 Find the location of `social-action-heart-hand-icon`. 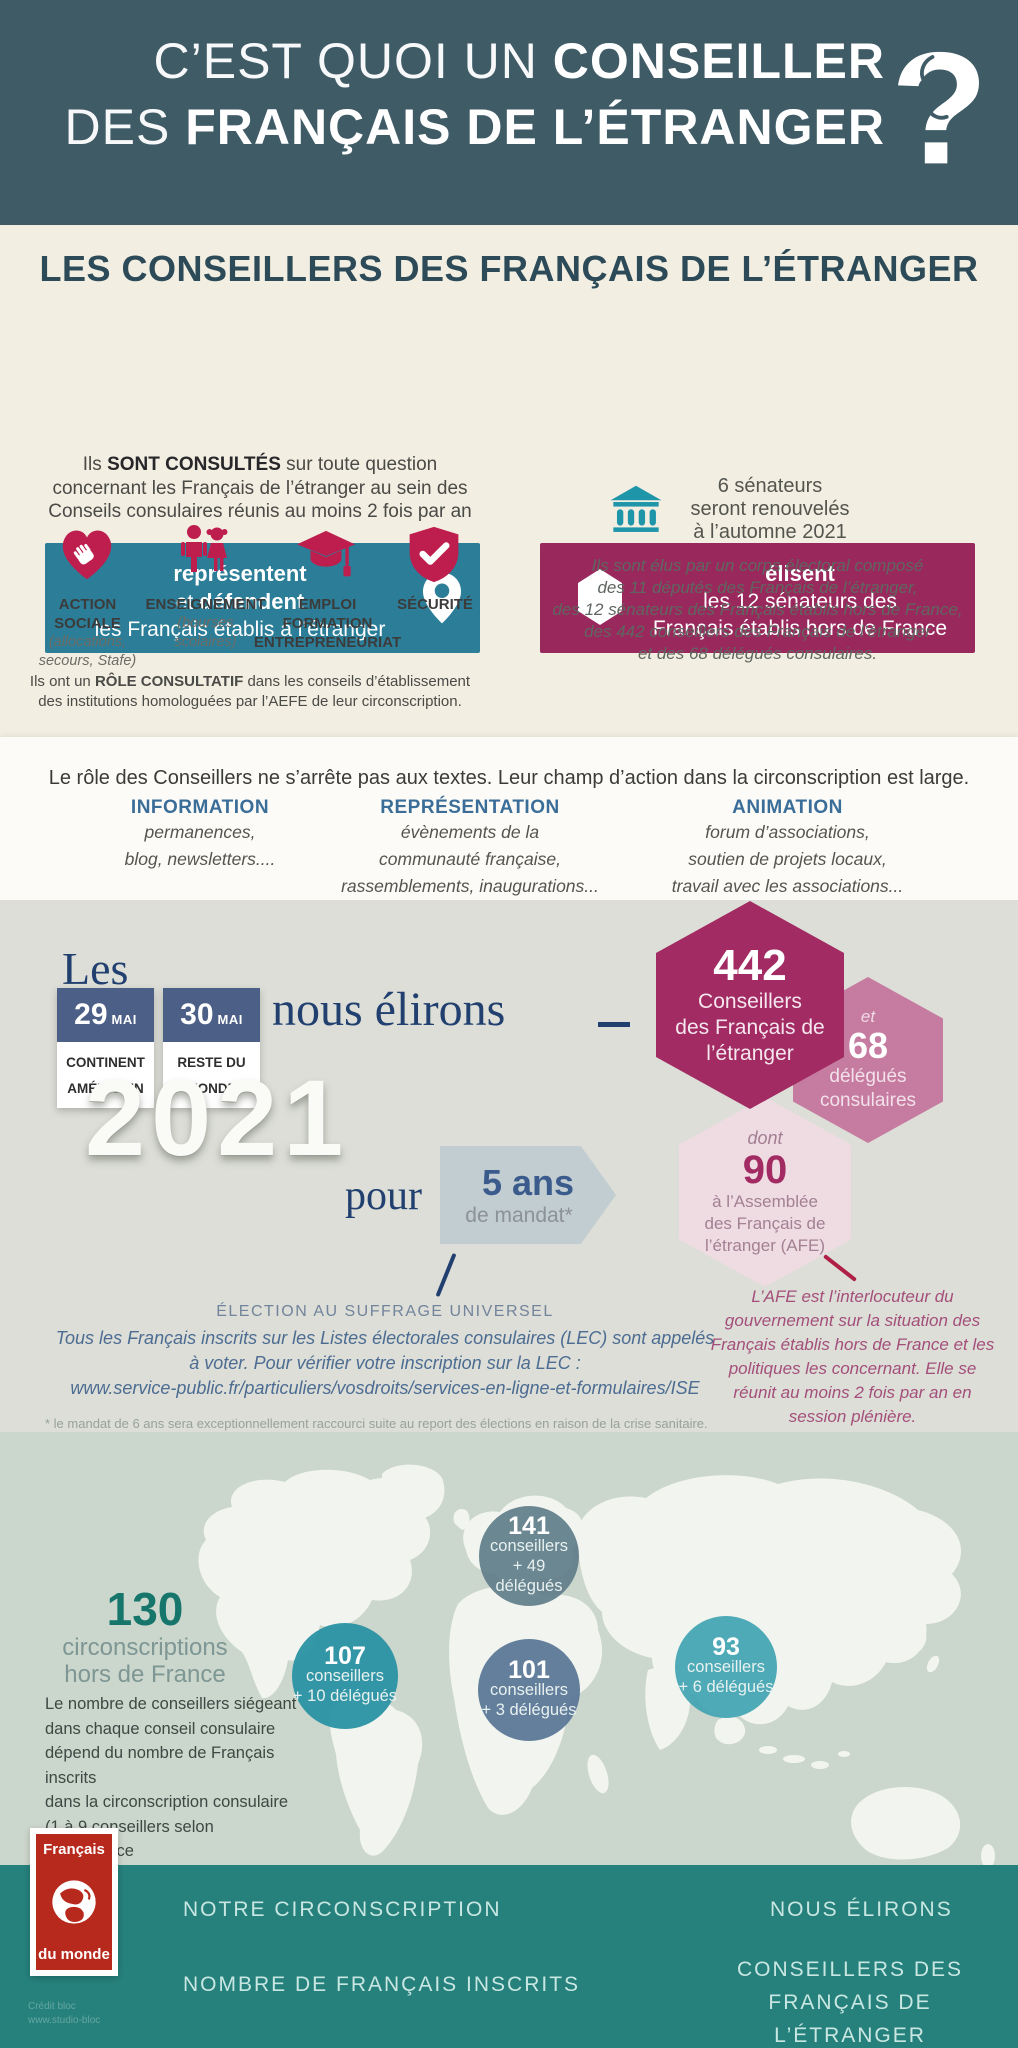

social-action-heart-hand-icon is located at coordinates (87, 555).